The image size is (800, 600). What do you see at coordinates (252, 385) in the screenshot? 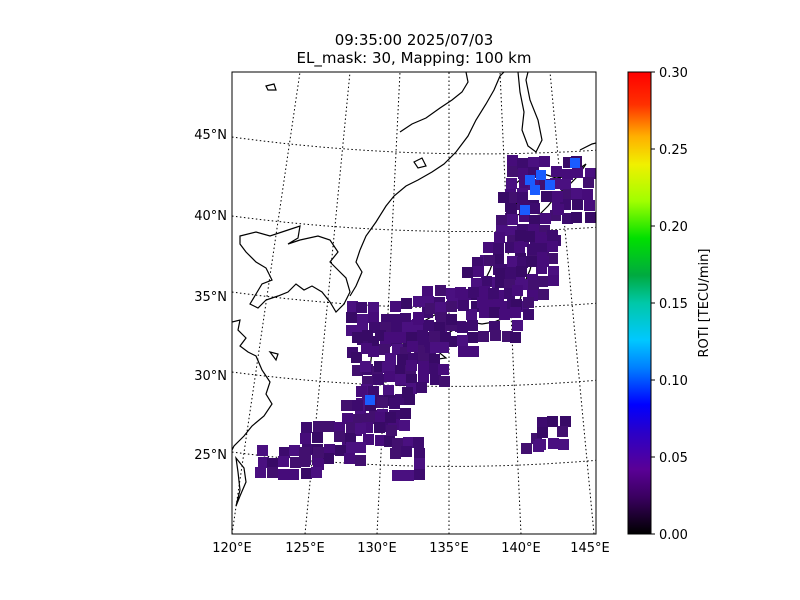
I see `coast-china` at bounding box center [252, 385].